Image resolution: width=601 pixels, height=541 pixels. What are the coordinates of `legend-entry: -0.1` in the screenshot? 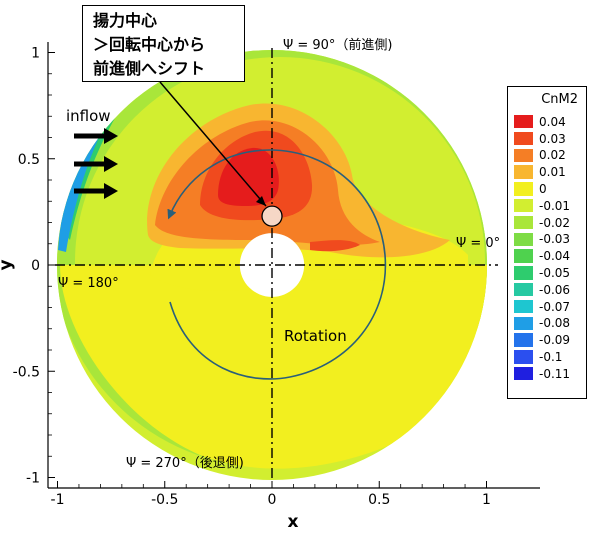 It's located at (538, 356).